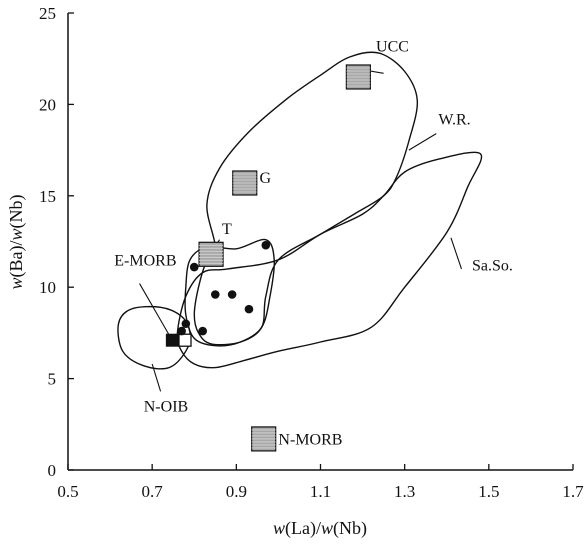 This screenshot has width=587, height=545. What do you see at coordinates (404, 491) in the screenshot?
I see `x-tick-label: 1.3` at bounding box center [404, 491].